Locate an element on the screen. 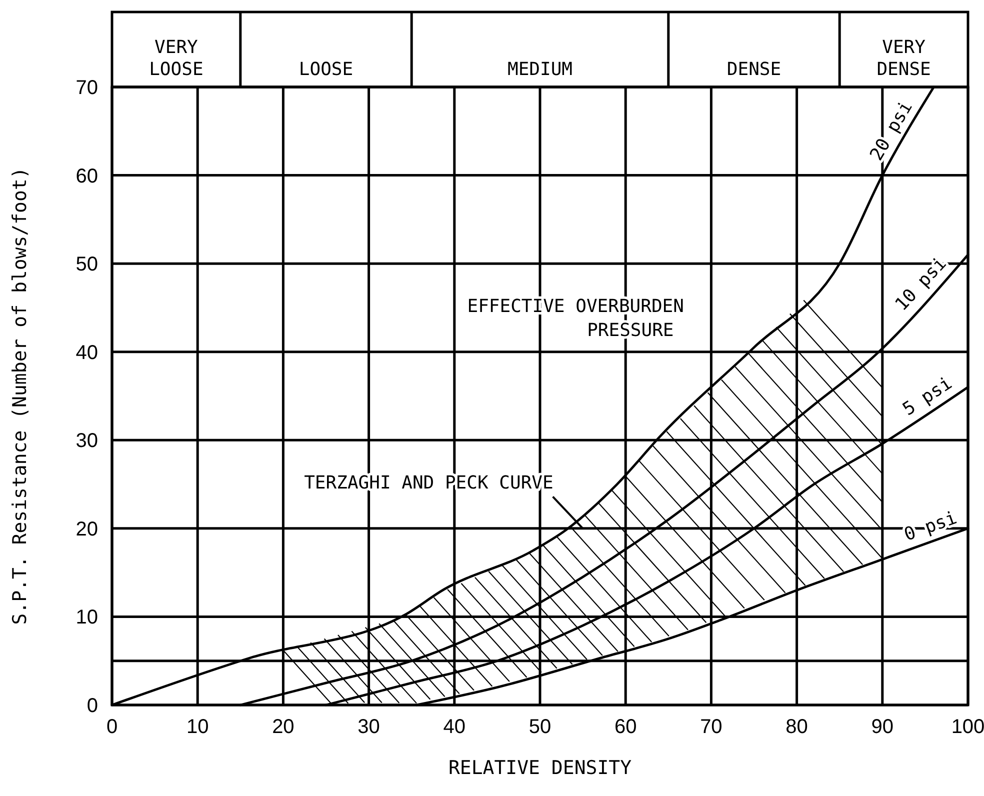 The height and width of the screenshot is (796, 984). y-tick-label: 50 is located at coordinates (87, 265).